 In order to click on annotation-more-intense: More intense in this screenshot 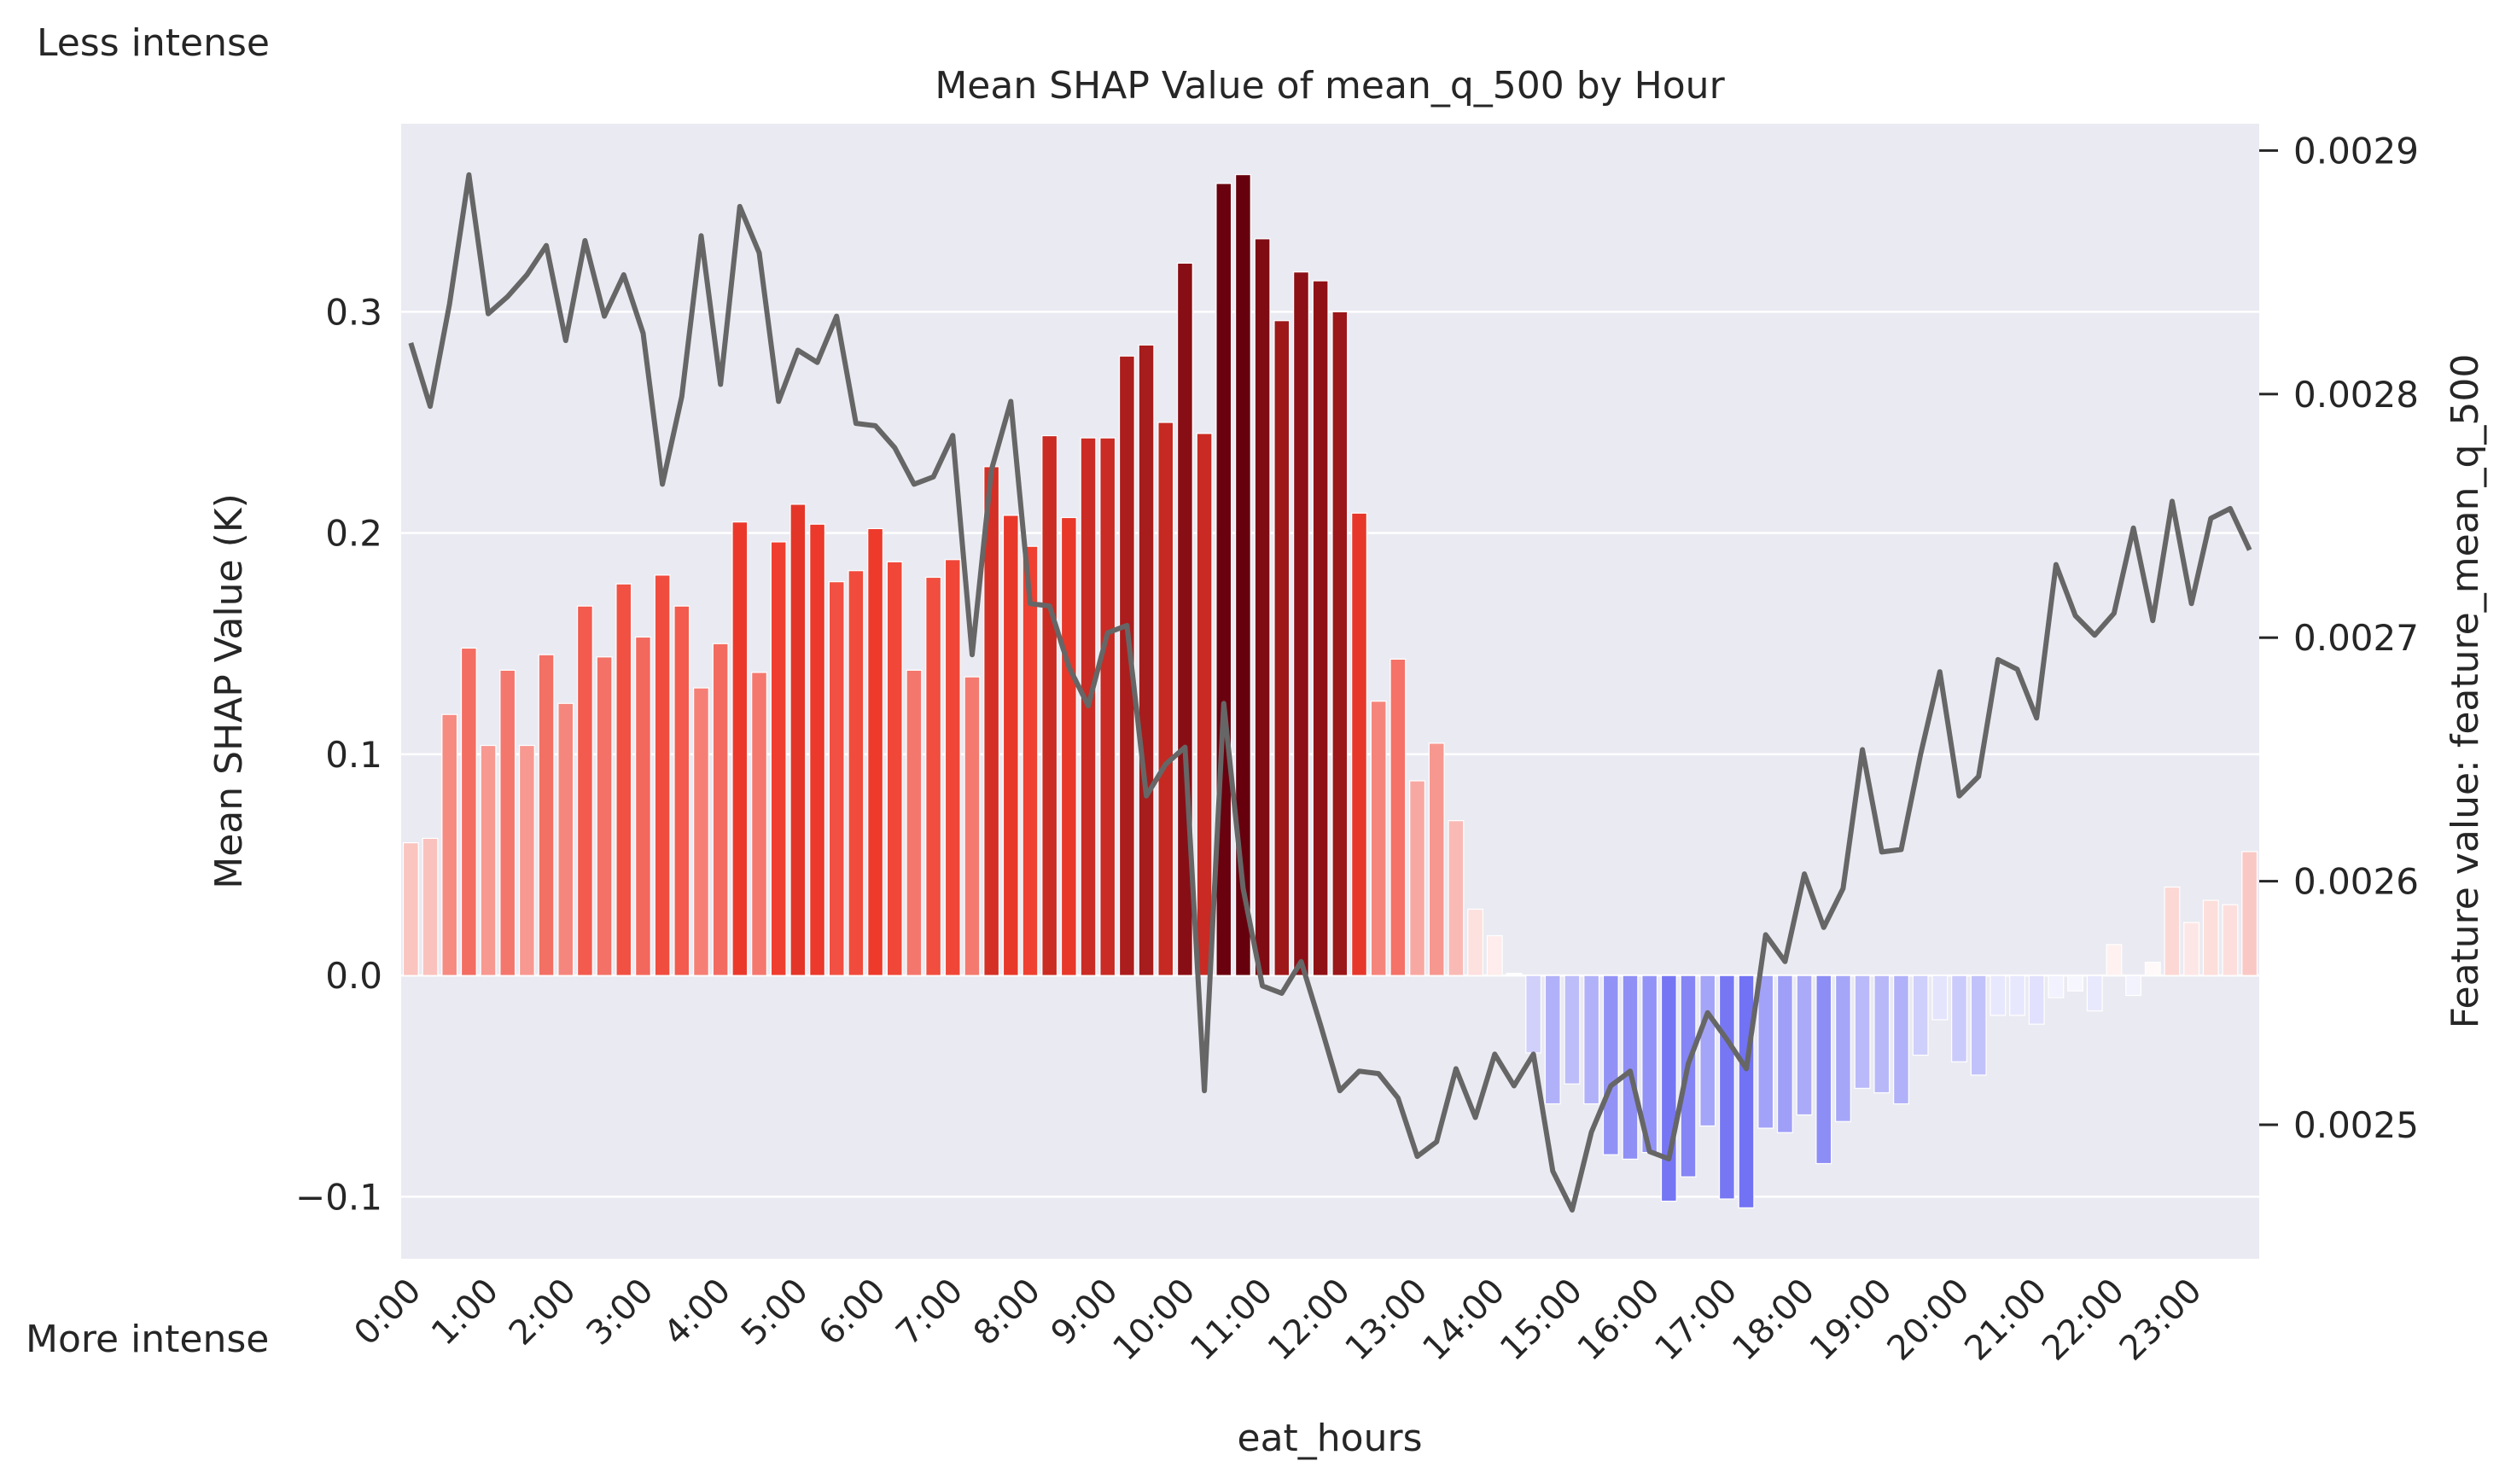, I will do `click(147, 1339)`.